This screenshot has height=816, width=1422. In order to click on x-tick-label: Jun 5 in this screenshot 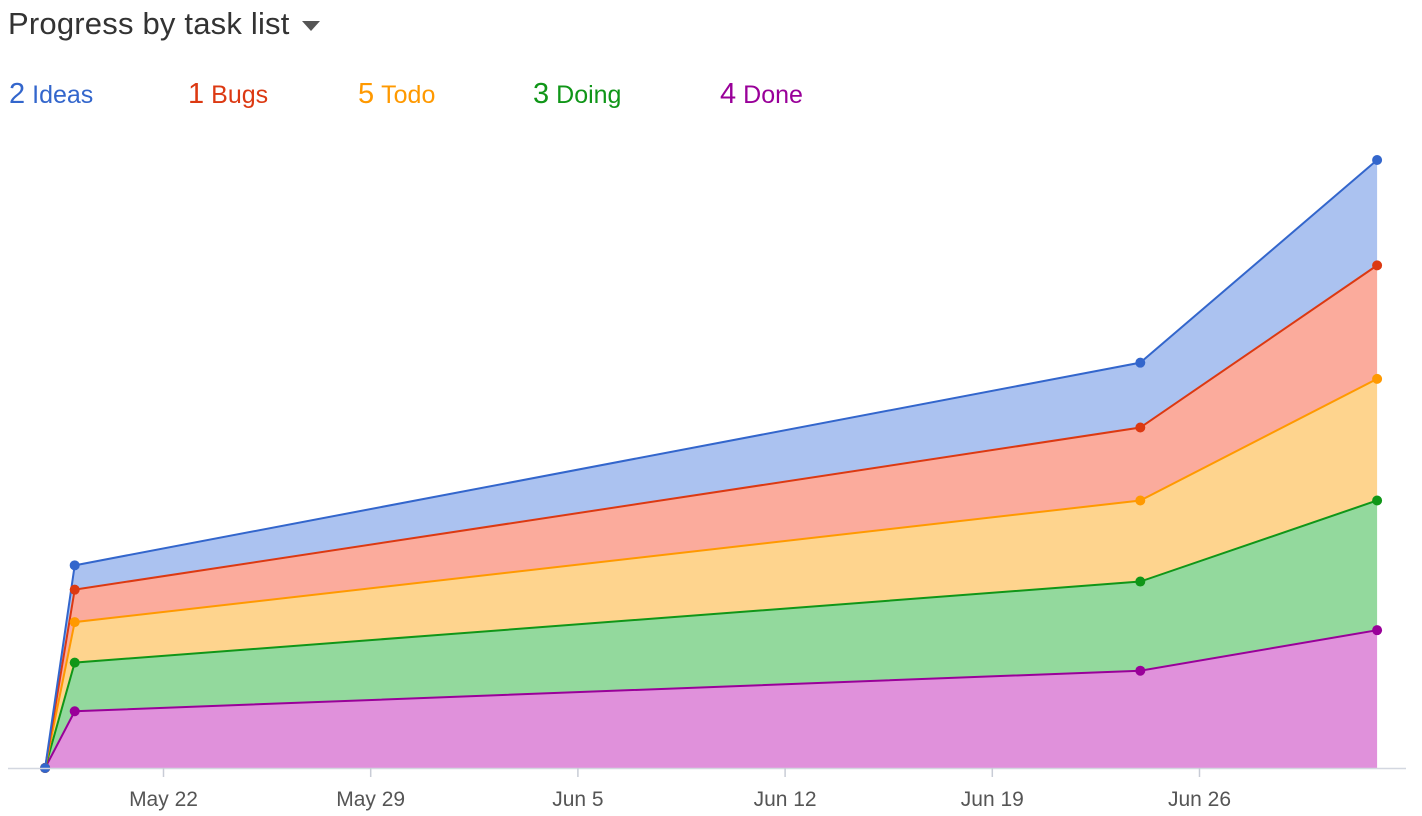, I will do `click(577, 799)`.